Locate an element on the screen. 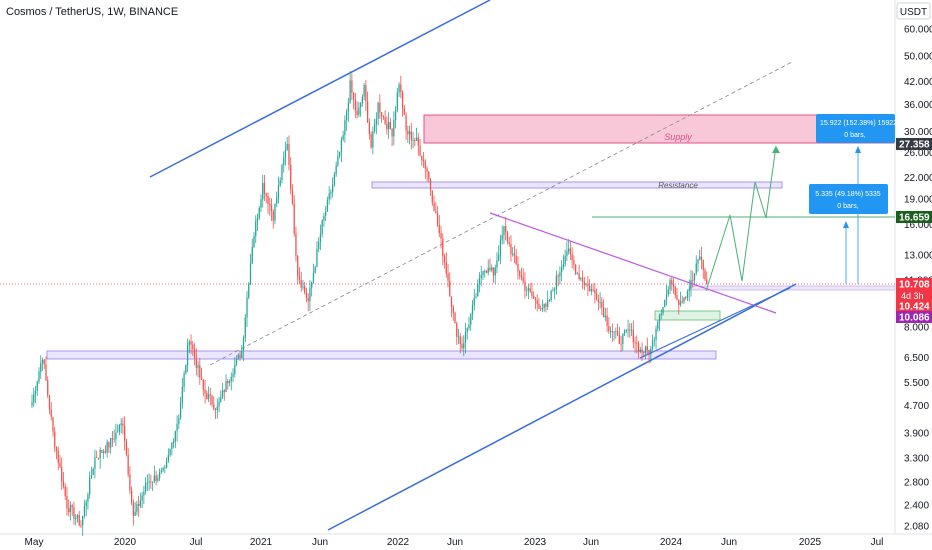 This screenshot has height=550, width=932. projection-path is located at coordinates (741, 218).